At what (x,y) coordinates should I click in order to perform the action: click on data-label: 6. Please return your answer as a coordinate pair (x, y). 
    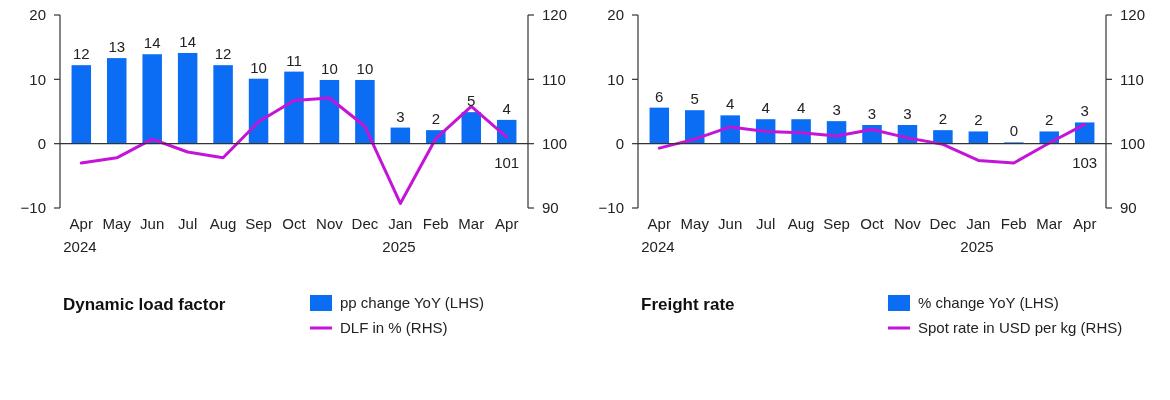
    Looking at the image, I should click on (659, 96).